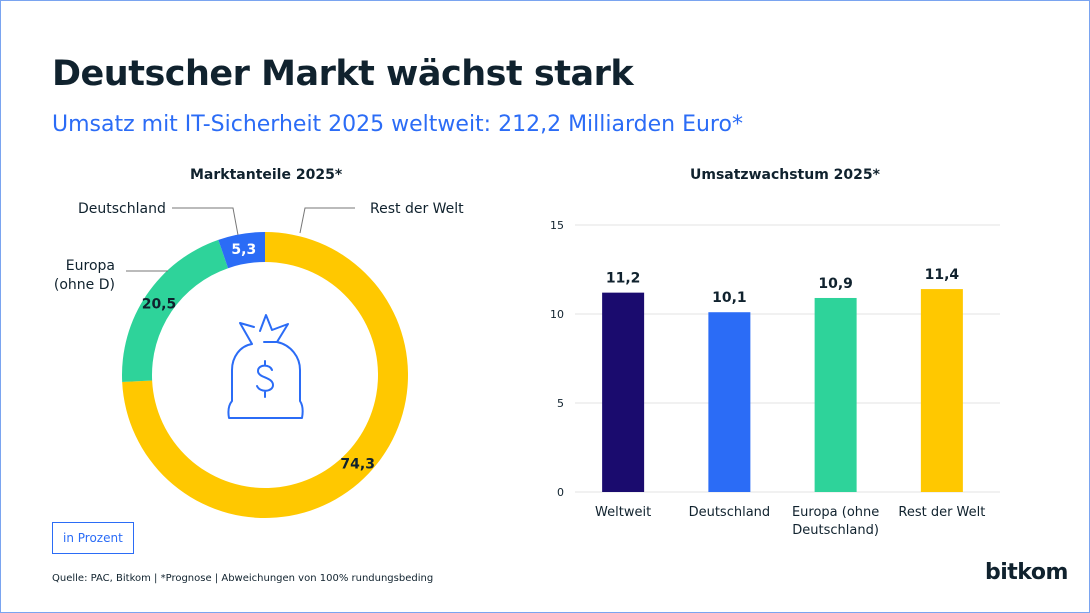 This screenshot has height=613, width=1090. What do you see at coordinates (90, 266) in the screenshot?
I see `donut-category-label-1a: Europa` at bounding box center [90, 266].